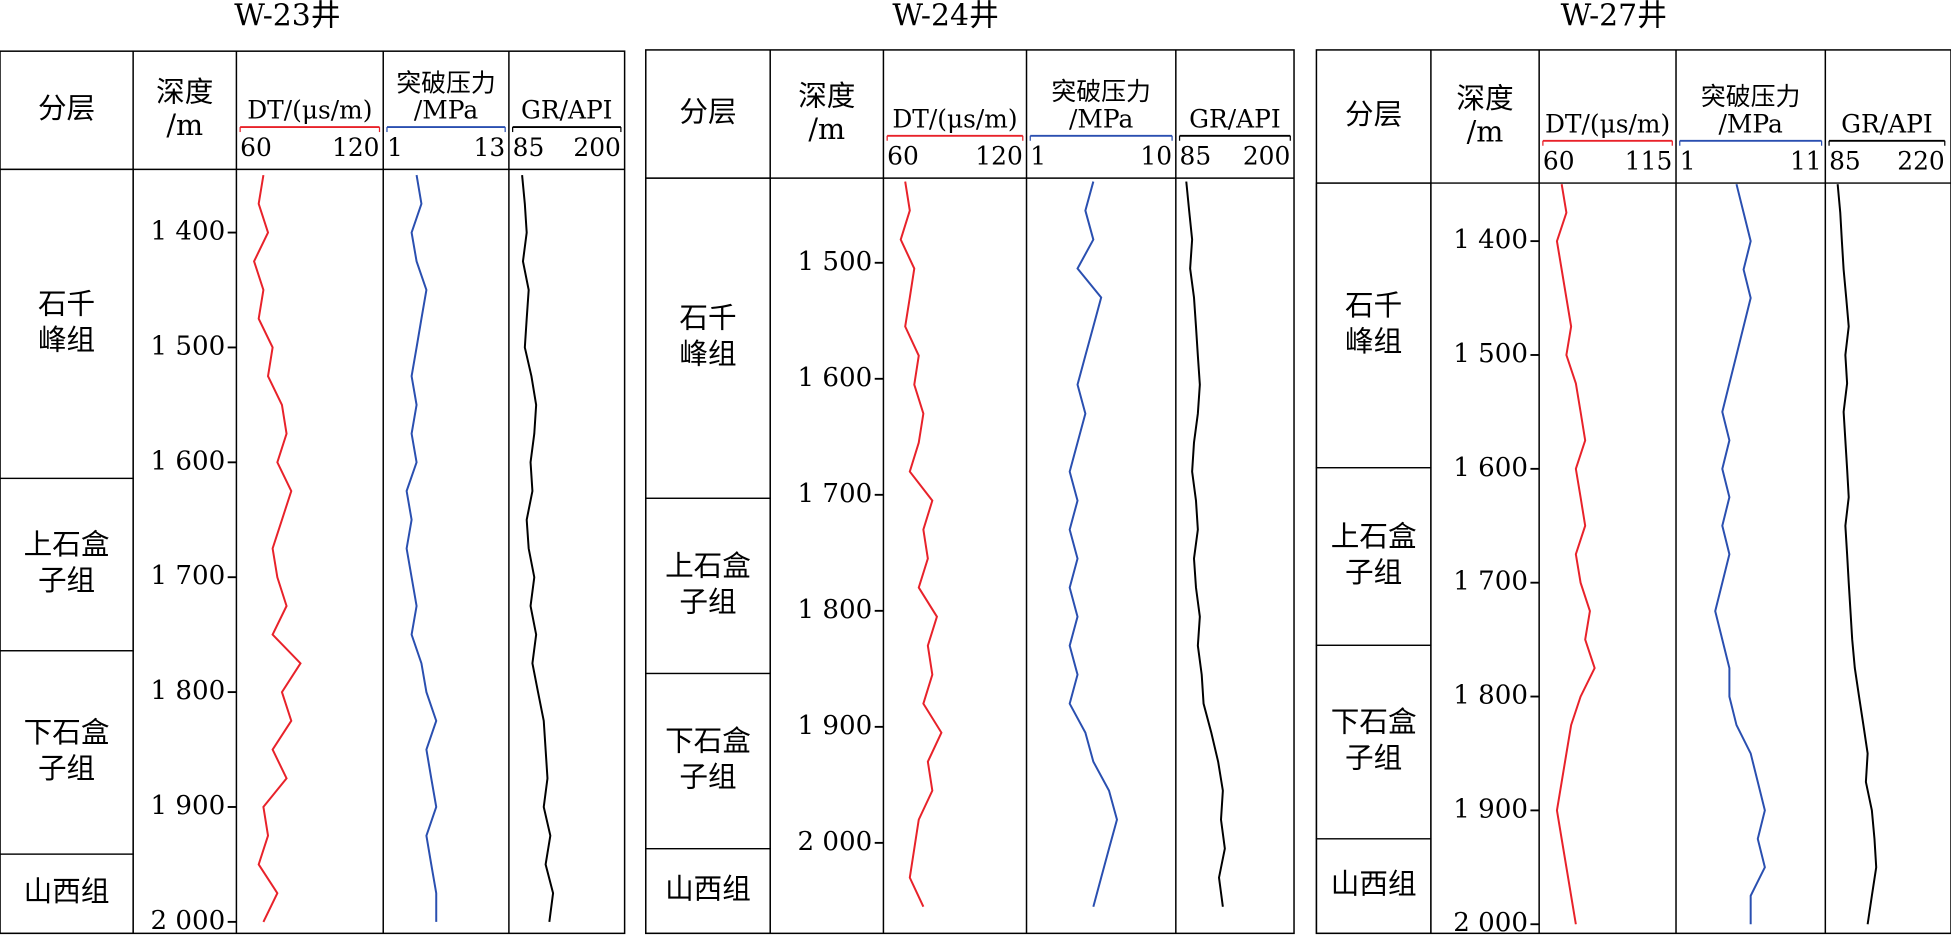 Image resolution: width=1951 pixels, height=936 pixels. I want to click on x-tick-label: 220, so click(1920, 161).